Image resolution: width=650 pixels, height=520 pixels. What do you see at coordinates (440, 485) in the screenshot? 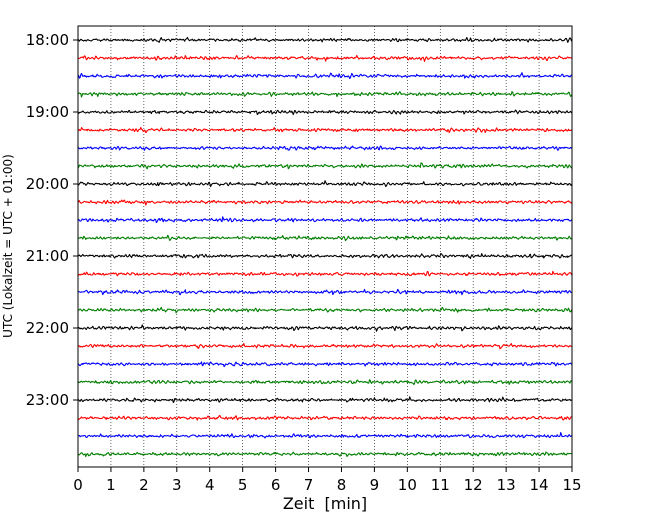
I see `x-tick-label-11: 11` at bounding box center [440, 485].